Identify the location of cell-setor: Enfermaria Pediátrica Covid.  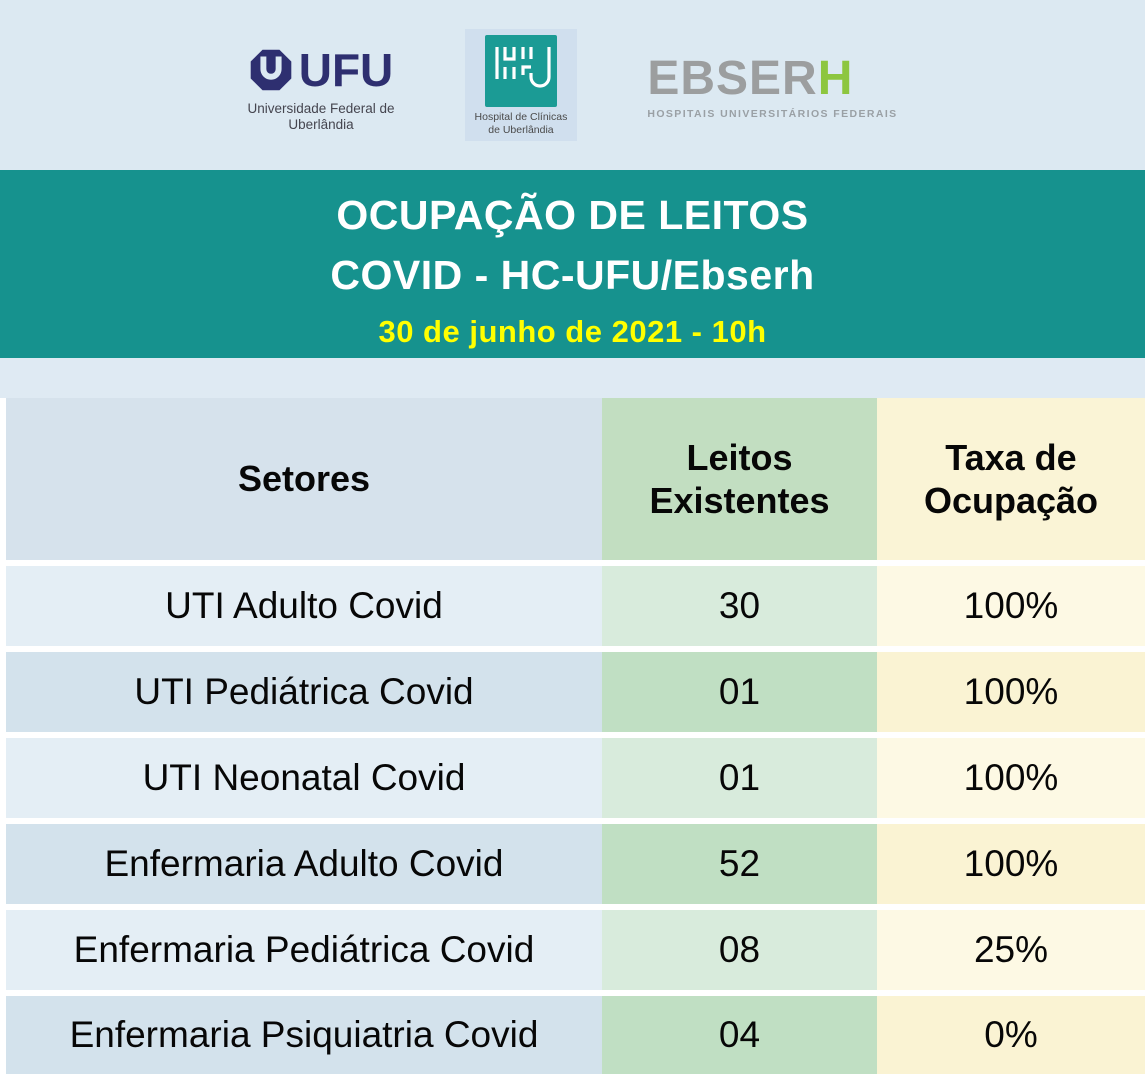
(304, 950).